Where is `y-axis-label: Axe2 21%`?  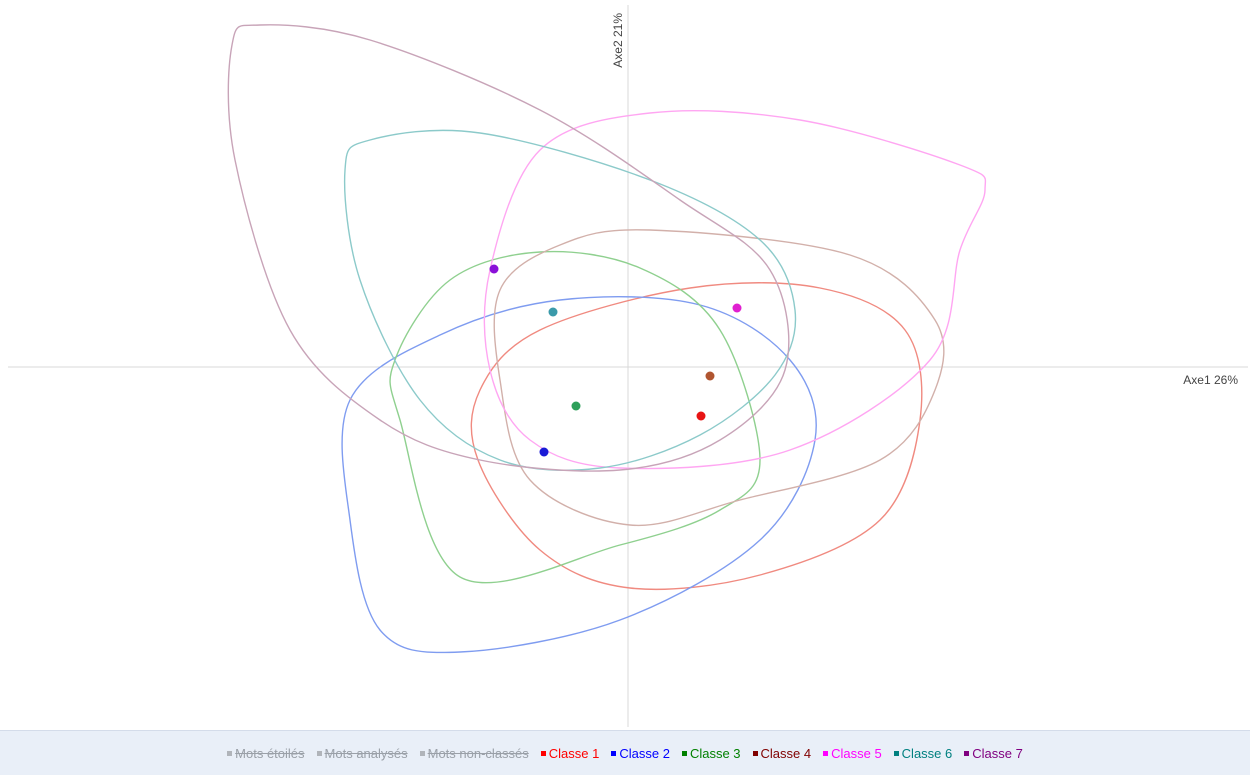
y-axis-label: Axe2 21% is located at coordinates (618, 40).